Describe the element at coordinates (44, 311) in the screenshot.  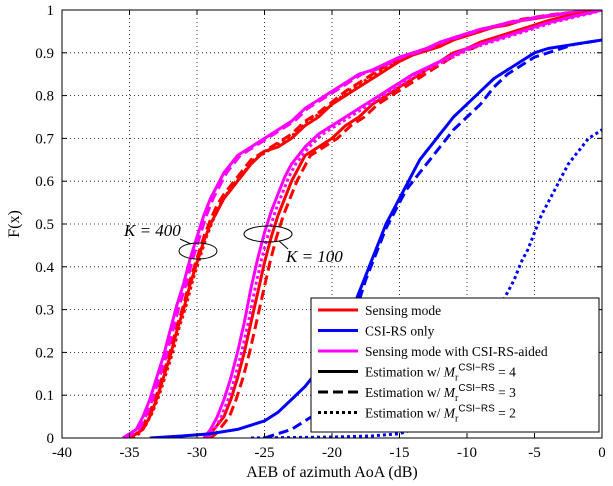
I see `y-tick-label: 0.3` at that location.